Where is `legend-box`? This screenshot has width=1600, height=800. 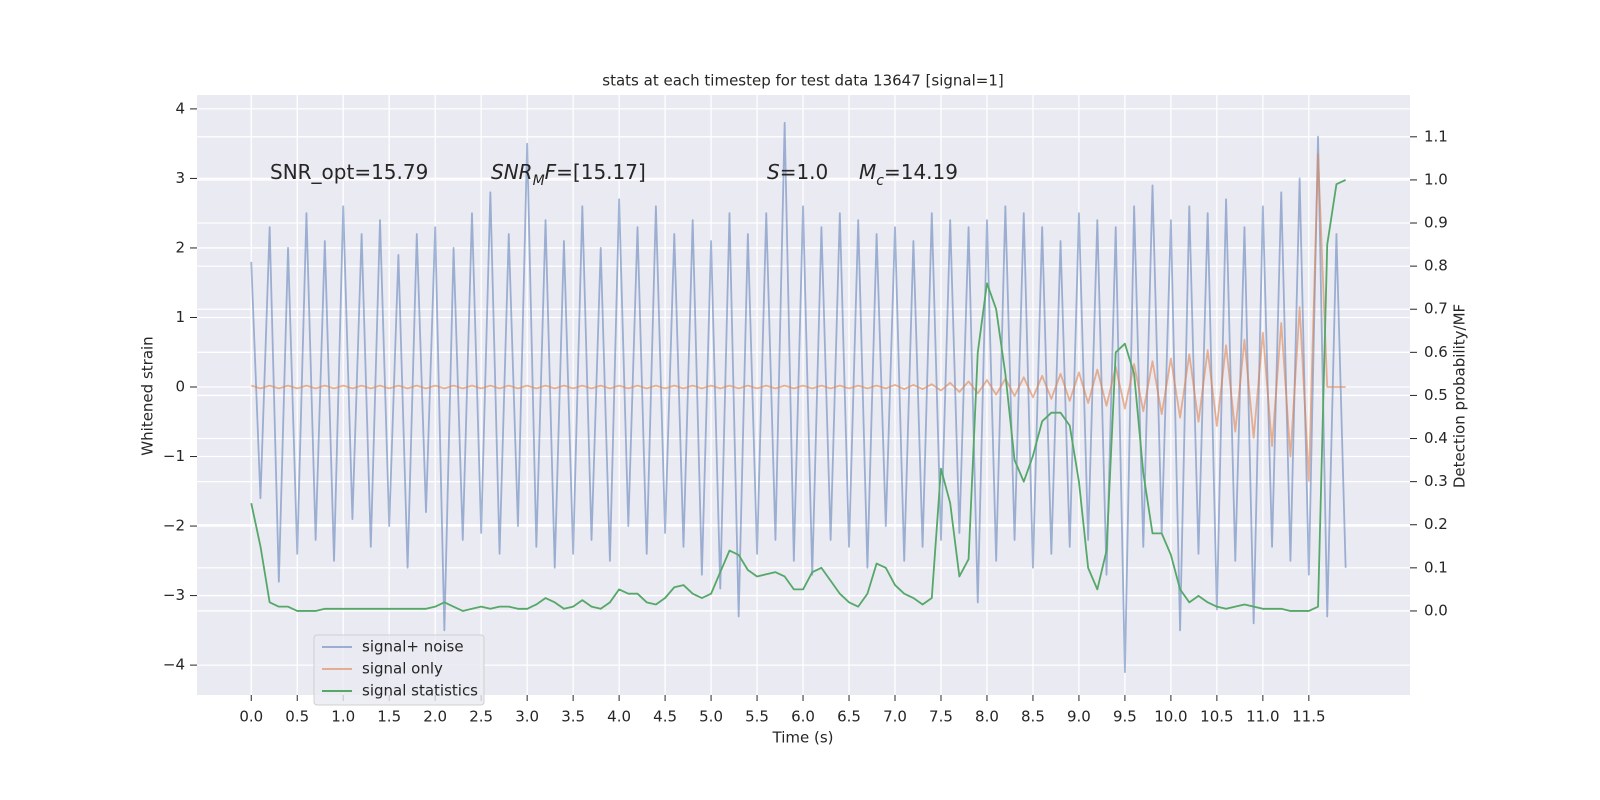 legend-box is located at coordinates (399, 670).